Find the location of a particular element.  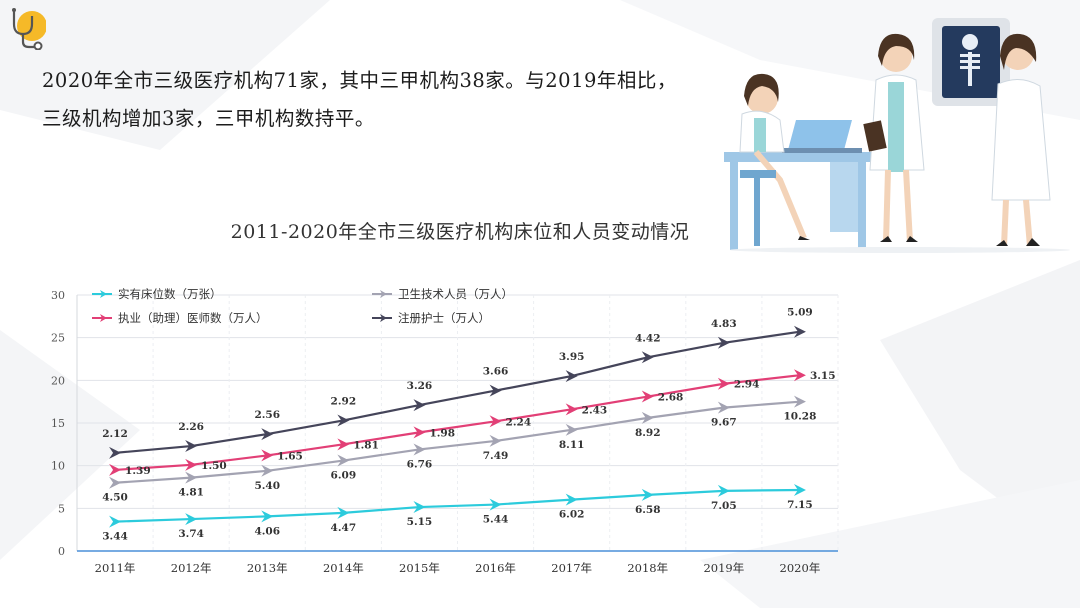

data-label-doctors: 3.15 is located at coordinates (823, 376).